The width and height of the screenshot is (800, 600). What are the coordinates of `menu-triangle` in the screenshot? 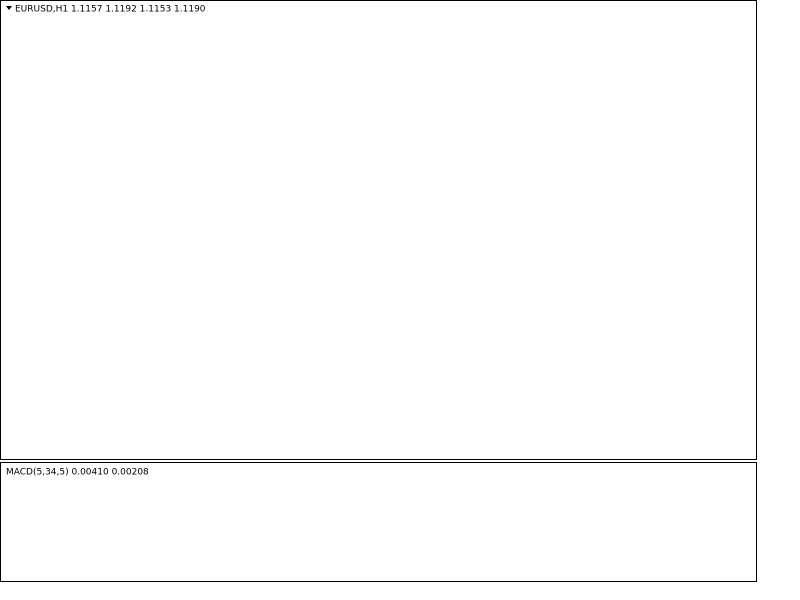 It's located at (9, 8).